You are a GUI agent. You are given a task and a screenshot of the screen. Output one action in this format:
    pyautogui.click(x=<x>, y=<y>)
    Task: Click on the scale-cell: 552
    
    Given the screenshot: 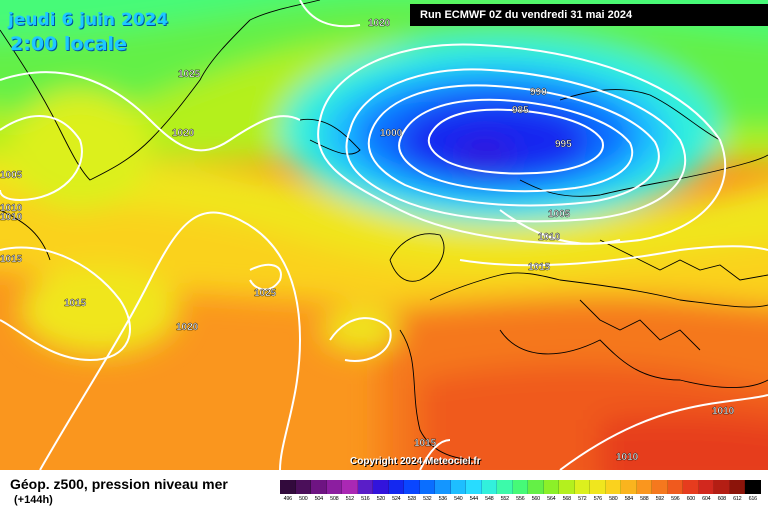 What is the action you would take?
    pyautogui.click(x=505, y=493)
    